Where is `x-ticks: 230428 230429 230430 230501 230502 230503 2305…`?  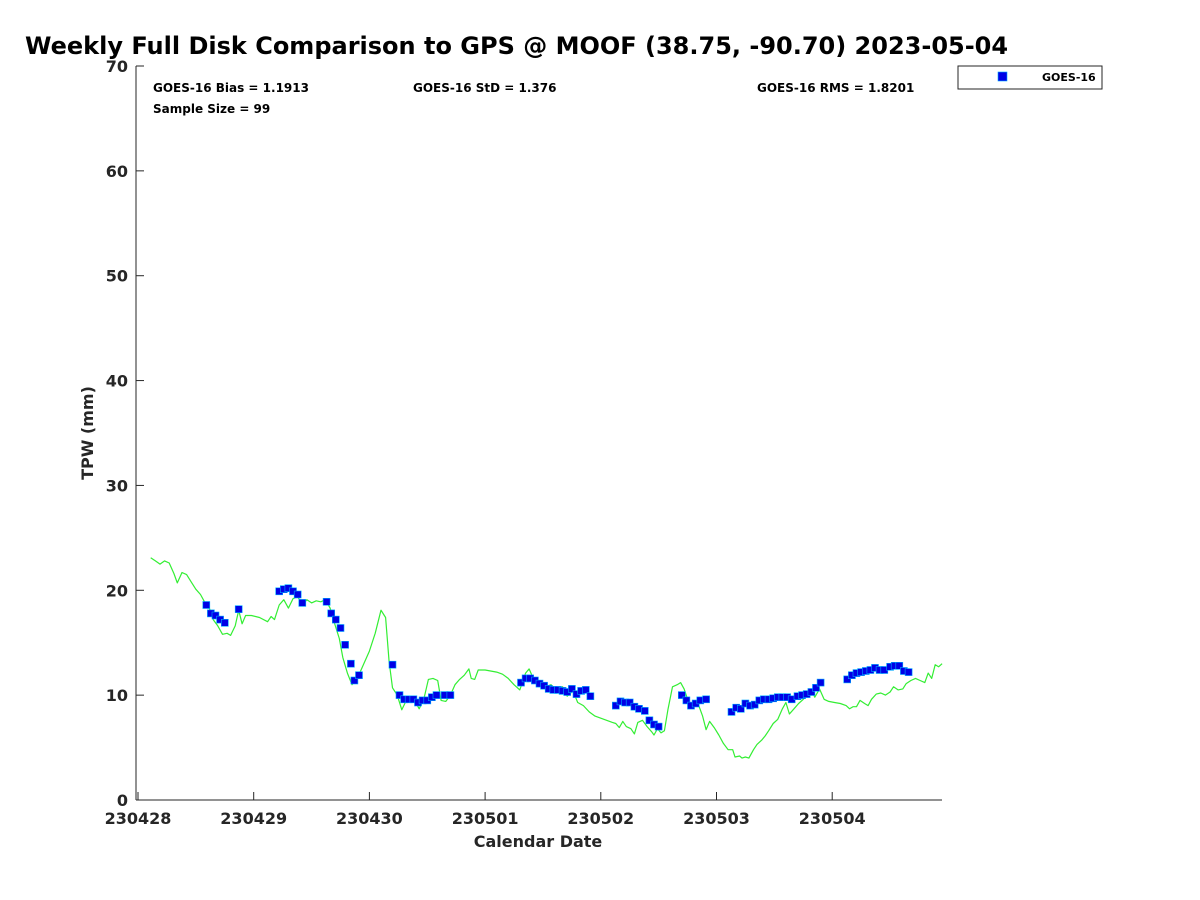 x-ticks: 230428 230429 230430 230501 230502 230503 2305… is located at coordinates (485, 810).